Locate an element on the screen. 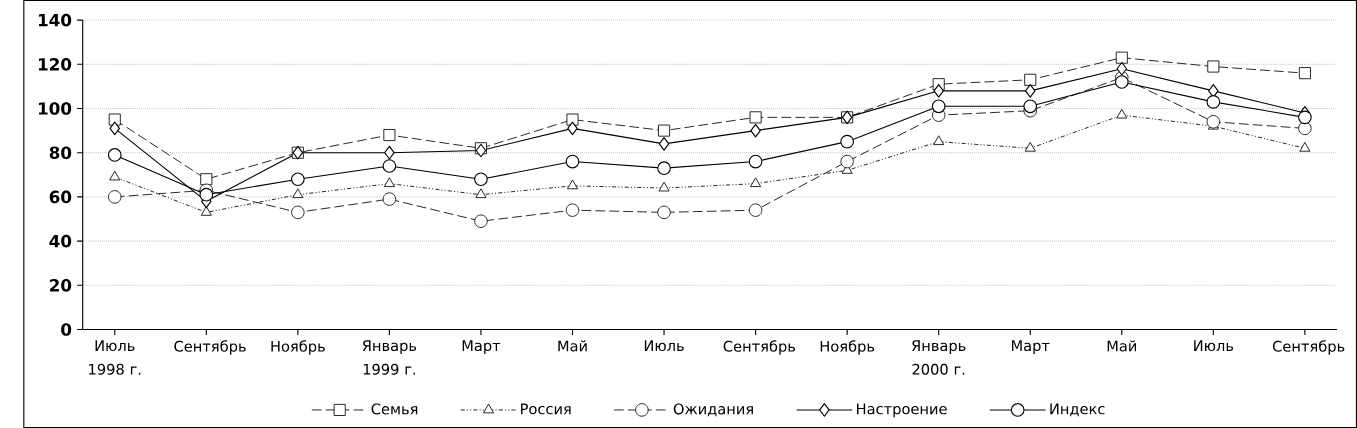  legend-label: Россия is located at coordinates (546, 409).